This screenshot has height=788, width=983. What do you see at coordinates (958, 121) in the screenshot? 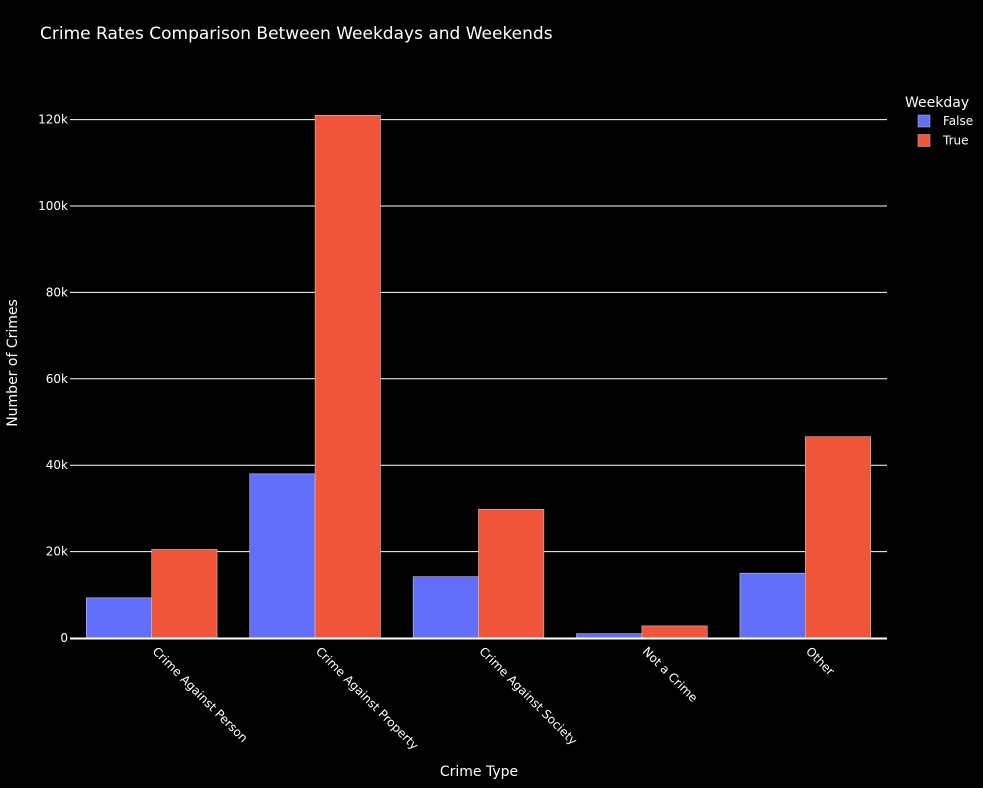
I see `legend-label-false: False` at bounding box center [958, 121].